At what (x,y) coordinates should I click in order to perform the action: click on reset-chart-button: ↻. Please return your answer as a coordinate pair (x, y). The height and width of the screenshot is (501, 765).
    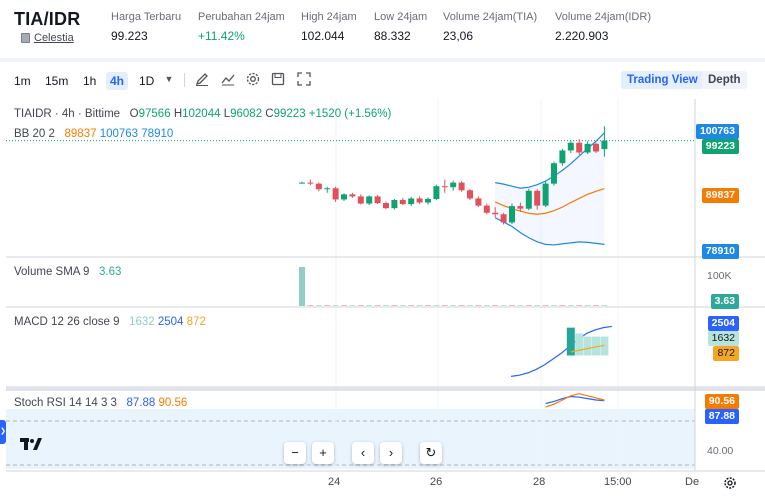
    Looking at the image, I should click on (431, 453).